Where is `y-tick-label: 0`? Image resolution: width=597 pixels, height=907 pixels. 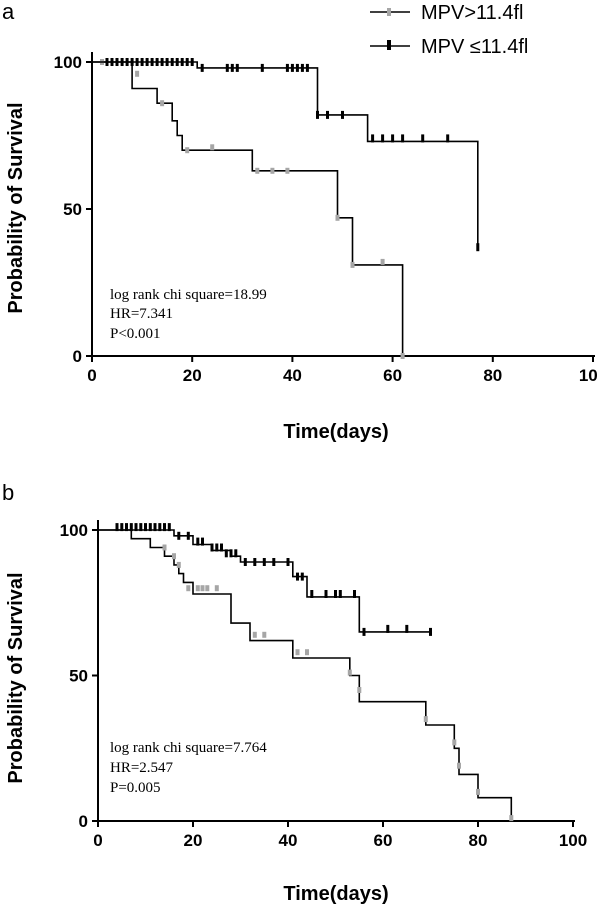
y-tick-label: 0 is located at coordinates (83, 821).